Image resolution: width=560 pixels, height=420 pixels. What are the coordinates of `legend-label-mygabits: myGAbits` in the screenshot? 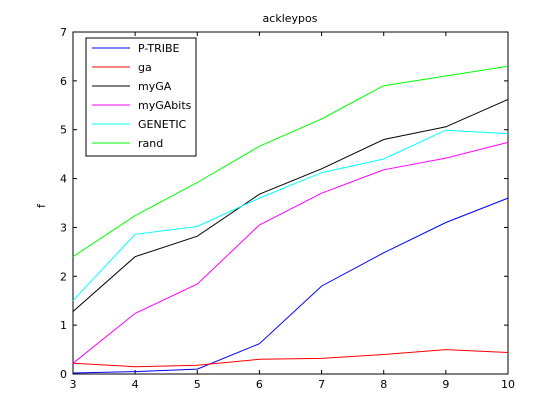 It's located at (165, 105).